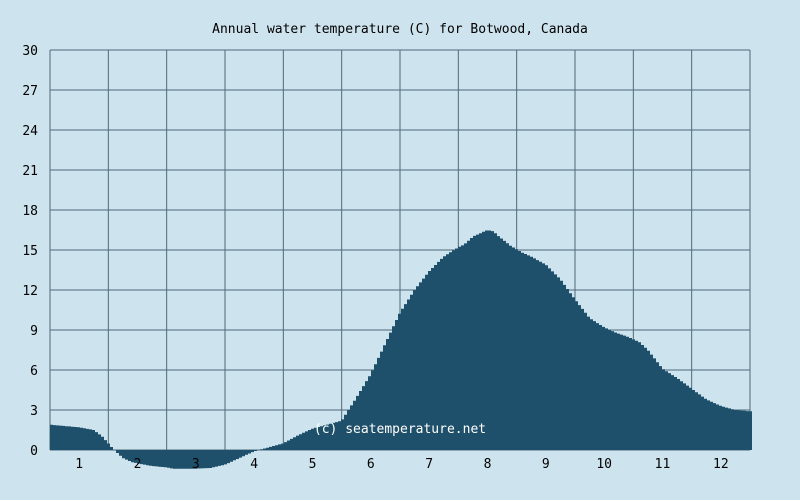 This screenshot has height=500, width=800. What do you see at coordinates (138, 464) in the screenshot?
I see `x-tick-label: 2` at bounding box center [138, 464].